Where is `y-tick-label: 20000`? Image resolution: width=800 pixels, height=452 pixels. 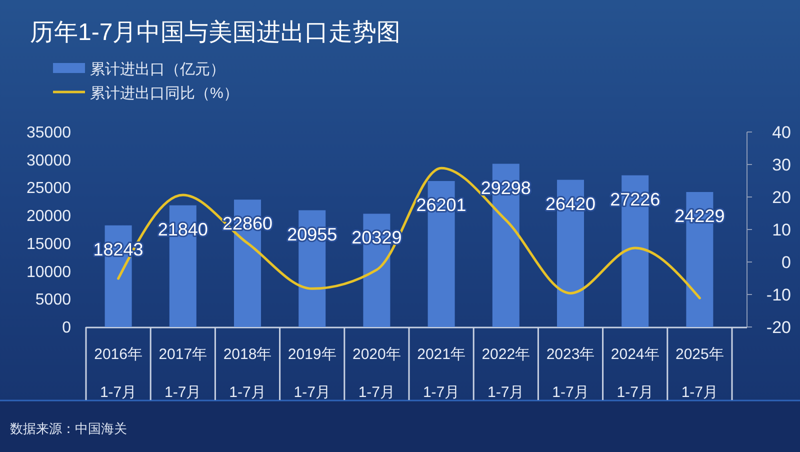 y-tick-label: 20000 is located at coordinates (48, 217).